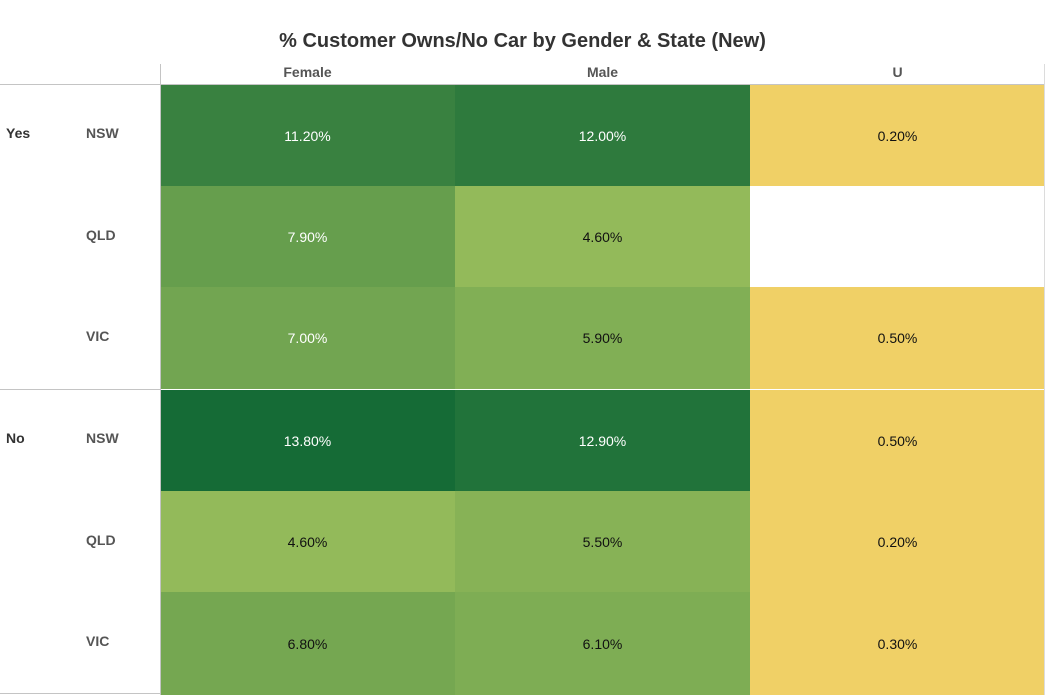 The height and width of the screenshot is (695, 1047). What do you see at coordinates (80, 693) in the screenshot?
I see `bottom-border` at bounding box center [80, 693].